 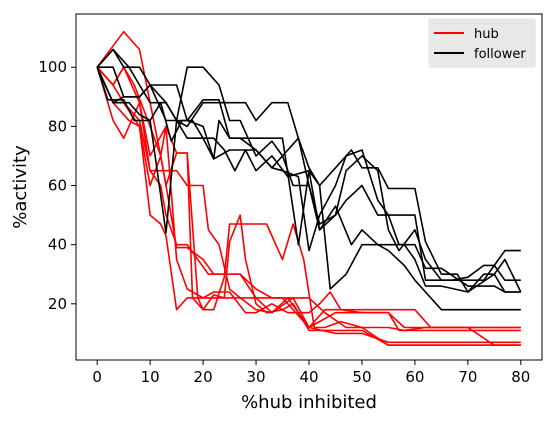 What do you see at coordinates (97, 377) in the screenshot?
I see `x-tick-label: 0` at bounding box center [97, 377].